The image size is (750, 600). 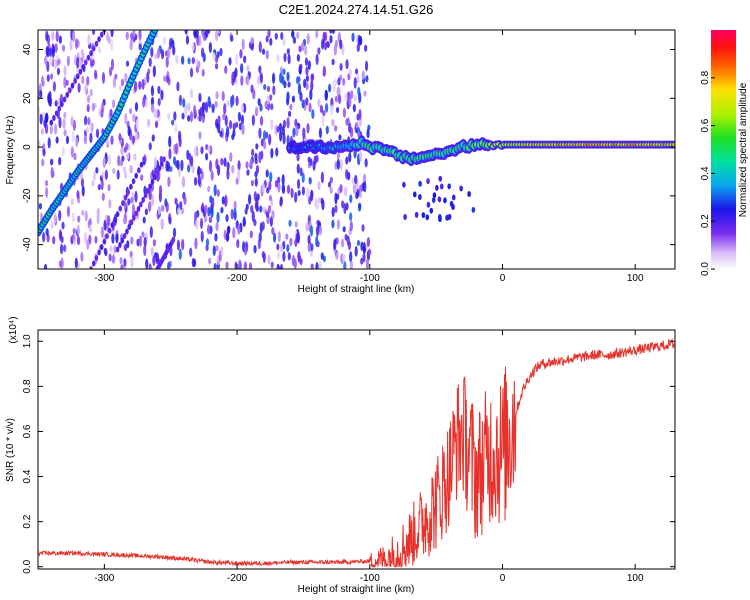 What do you see at coordinates (635, 278) in the screenshot?
I see `x-tick-label: 100` at bounding box center [635, 278].